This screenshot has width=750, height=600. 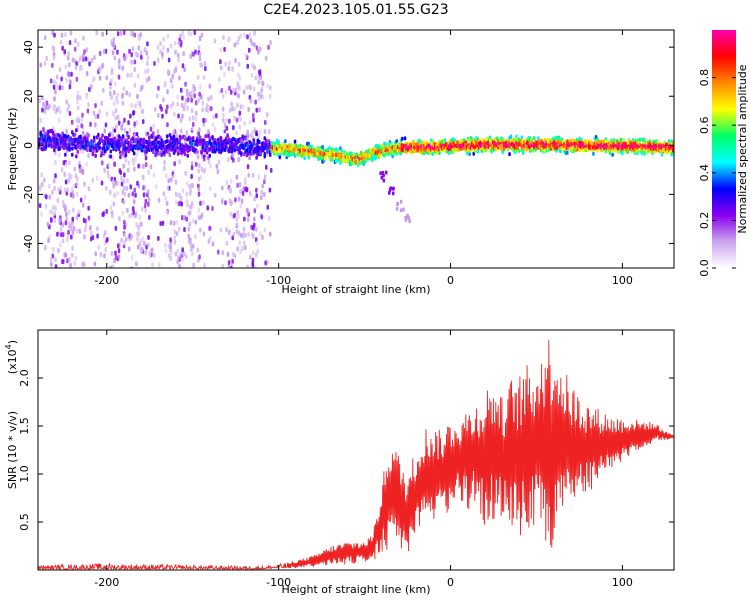 I want to click on snr-y-axis-title: SNR (10 * v/v), so click(x=12, y=450).